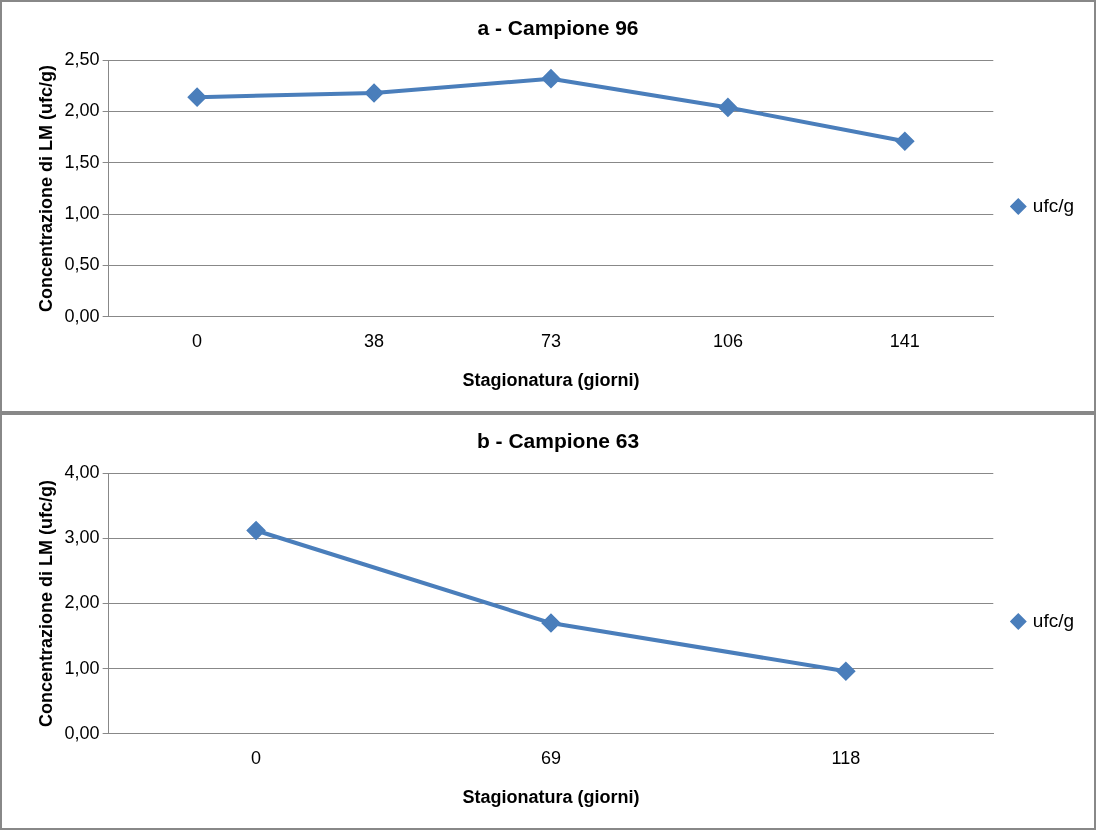  Describe the element at coordinates (82, 161) in the screenshot. I see `y-tick-label: 1,50` at that location.